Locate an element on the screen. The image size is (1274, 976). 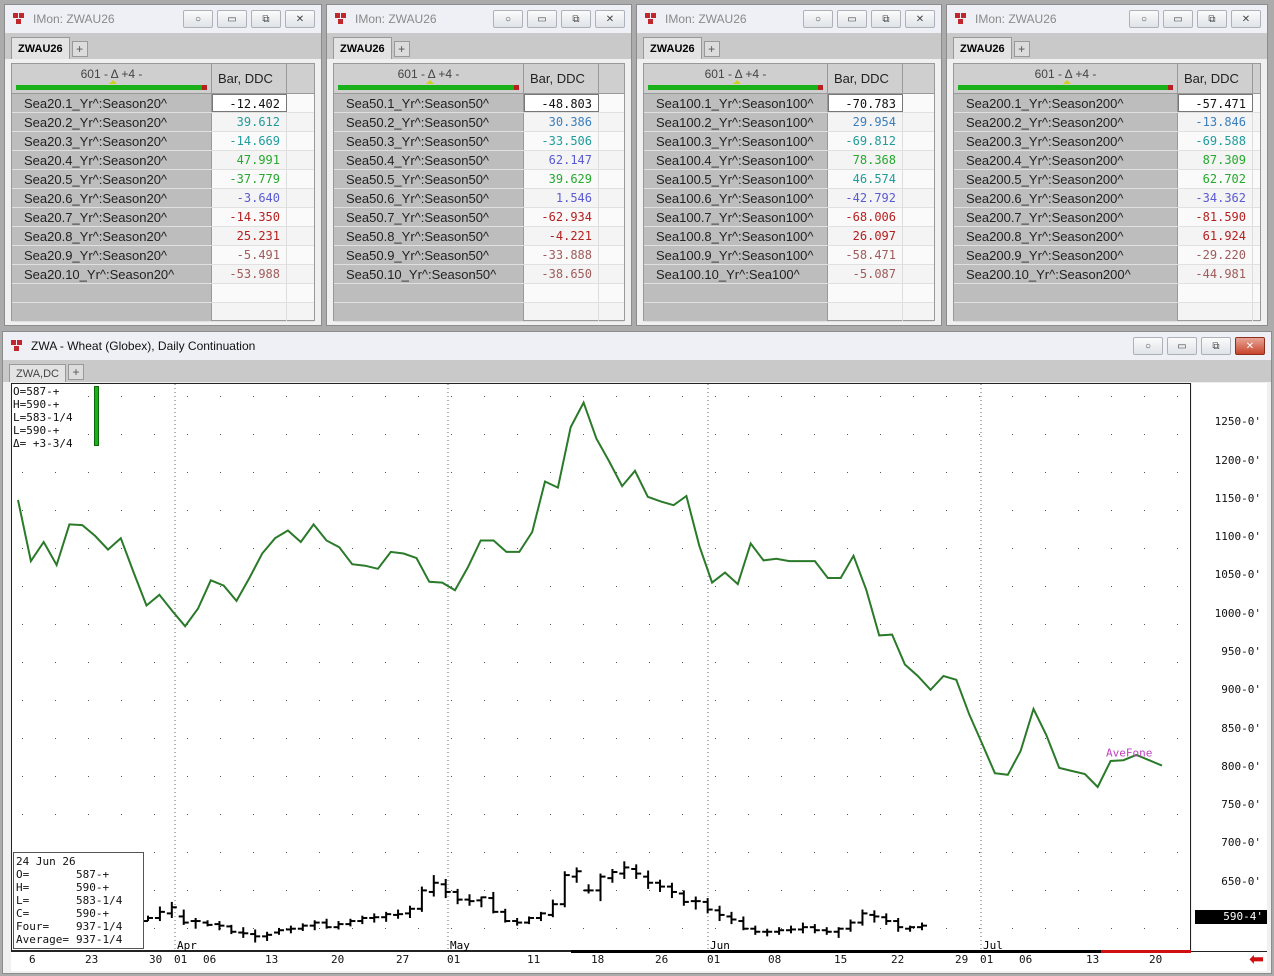
row-value: -12.402 is located at coordinates (249, 103).